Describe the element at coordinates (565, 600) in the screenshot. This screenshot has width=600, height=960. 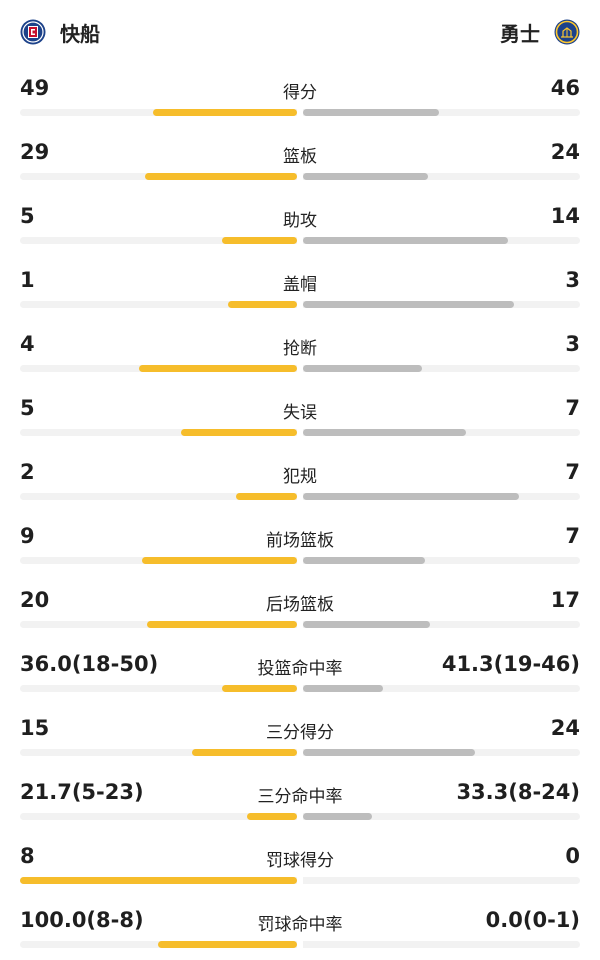
I see `away-stat-value: 17` at that location.